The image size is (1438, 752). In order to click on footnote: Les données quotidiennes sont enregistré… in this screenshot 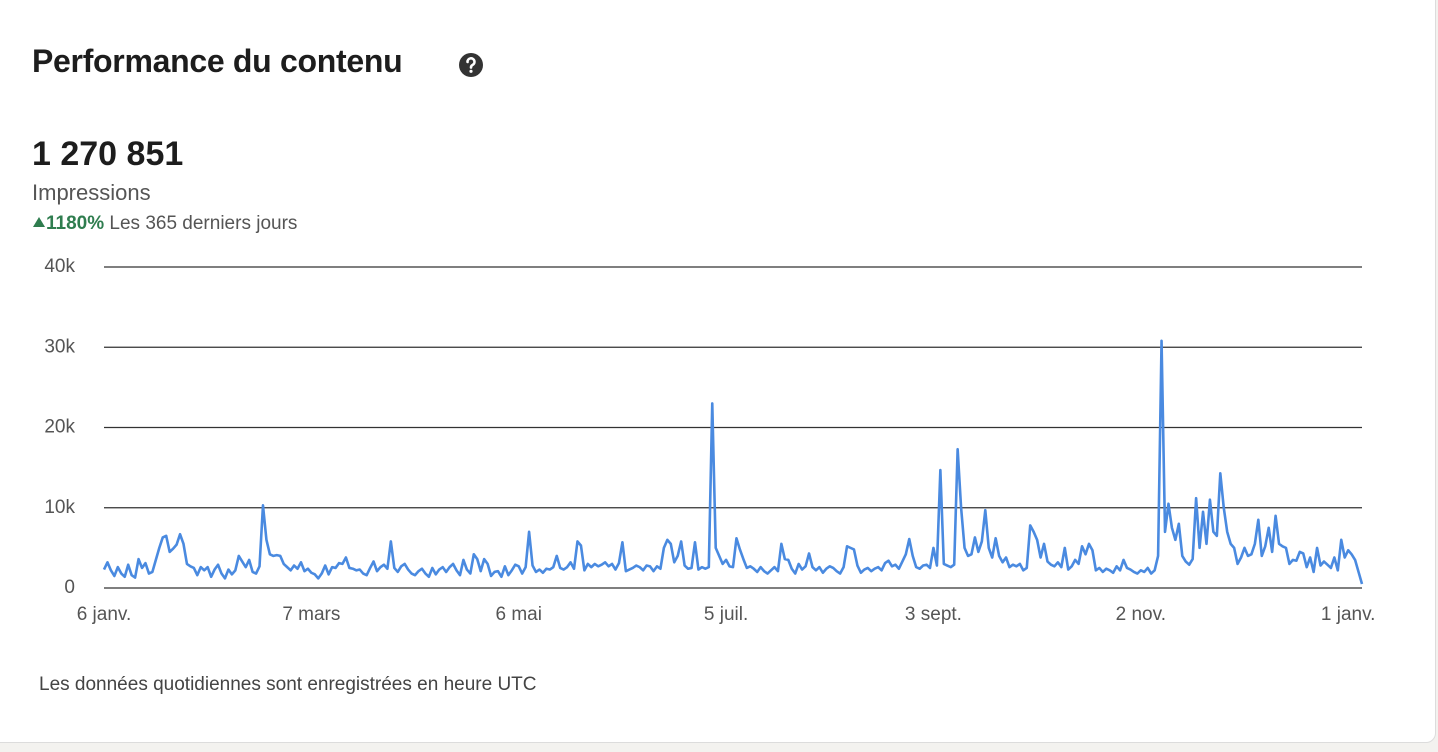, I will do `click(288, 684)`.